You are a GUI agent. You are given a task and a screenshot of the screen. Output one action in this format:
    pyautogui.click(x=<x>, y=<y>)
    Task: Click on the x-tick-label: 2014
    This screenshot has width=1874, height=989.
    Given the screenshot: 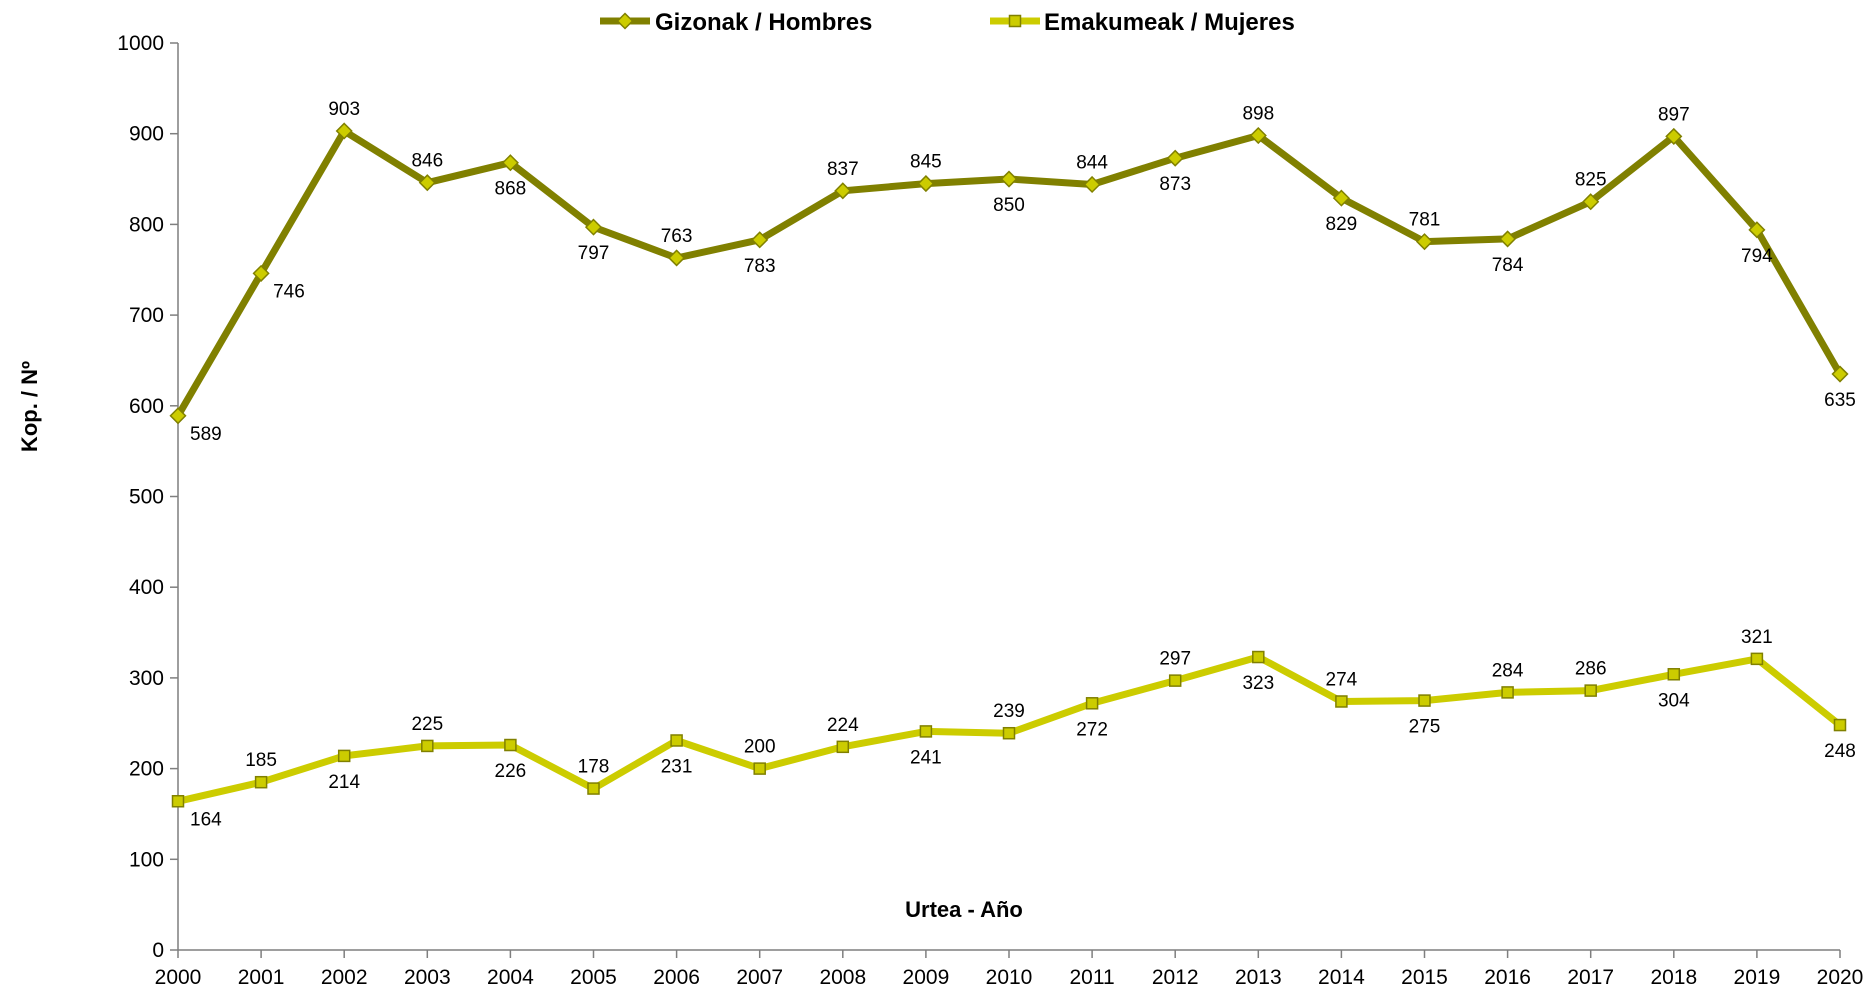 What is the action you would take?
    pyautogui.click(x=1341, y=977)
    